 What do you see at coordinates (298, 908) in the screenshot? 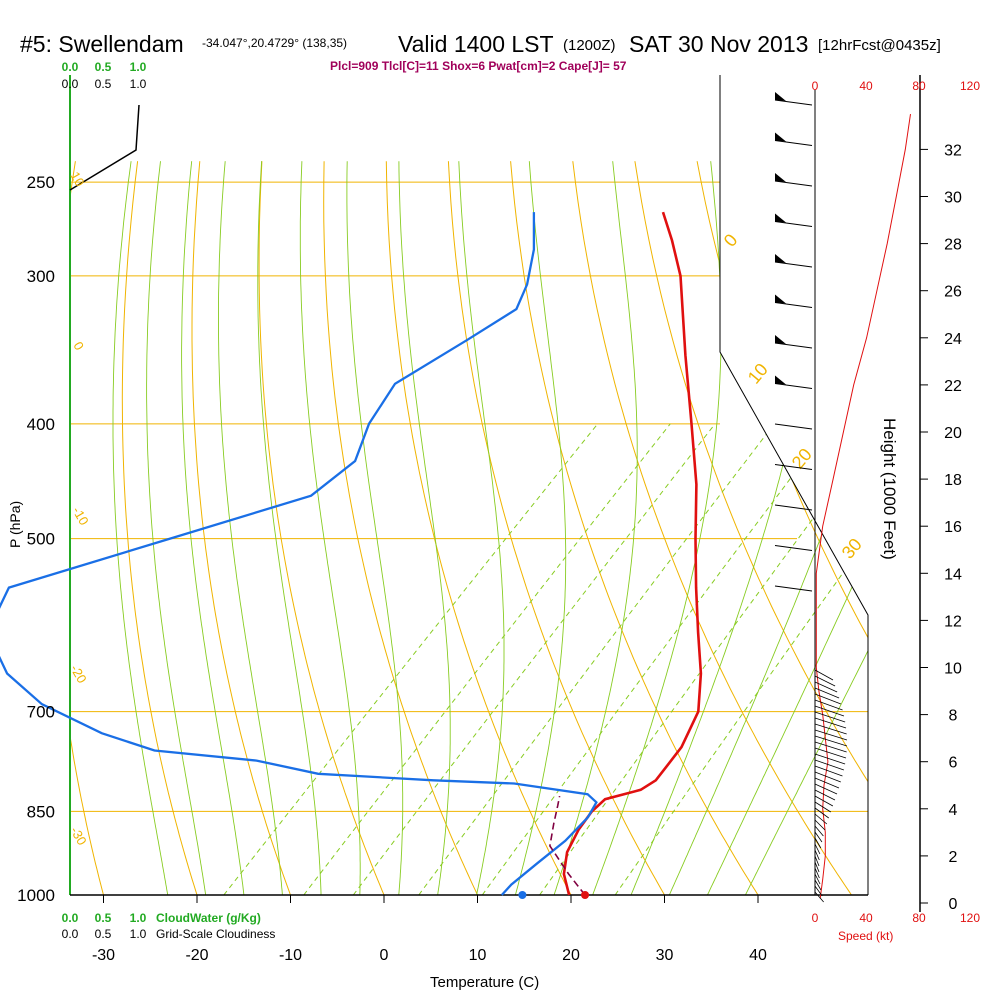
I see `mixing-ratio-label: 2` at bounding box center [298, 908].